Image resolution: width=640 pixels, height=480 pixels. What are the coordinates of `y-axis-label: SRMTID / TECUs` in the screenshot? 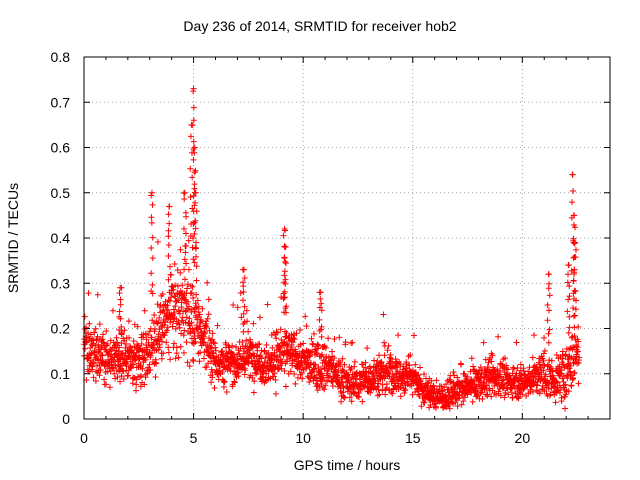 It's located at (13, 238).